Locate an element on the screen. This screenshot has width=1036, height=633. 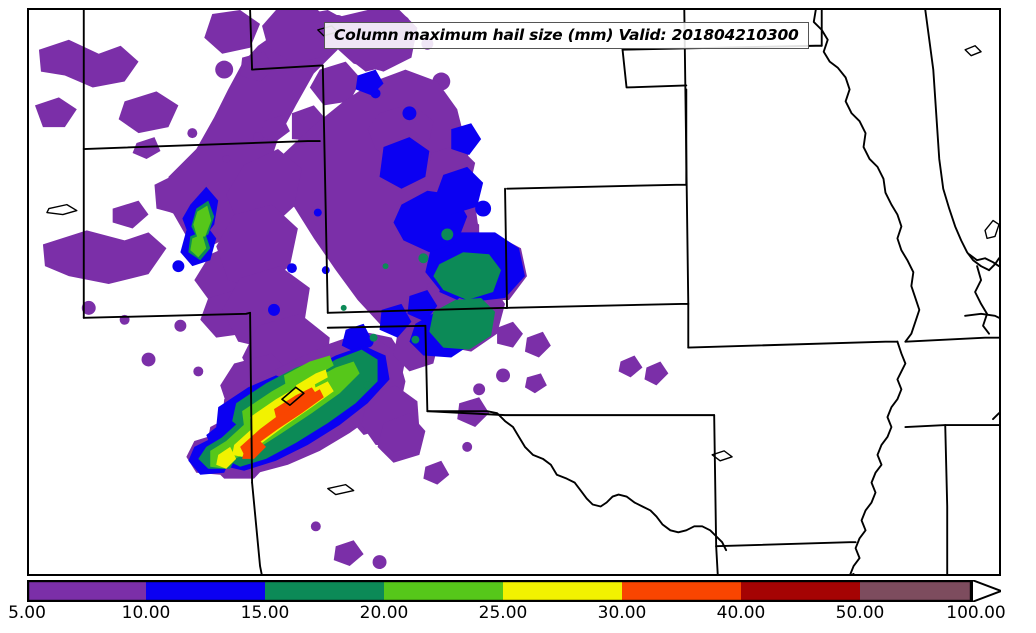
colorbar-bands is located at coordinates (499, 591).